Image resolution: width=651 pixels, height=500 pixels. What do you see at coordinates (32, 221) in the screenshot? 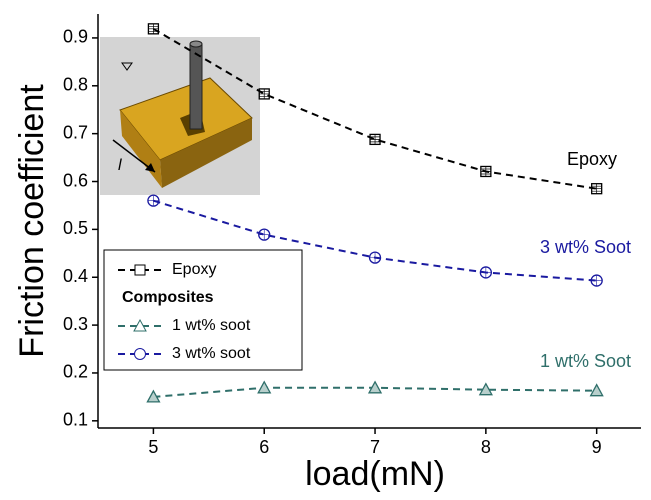
I see `y-axis-label: Friction coefficient` at bounding box center [32, 221].